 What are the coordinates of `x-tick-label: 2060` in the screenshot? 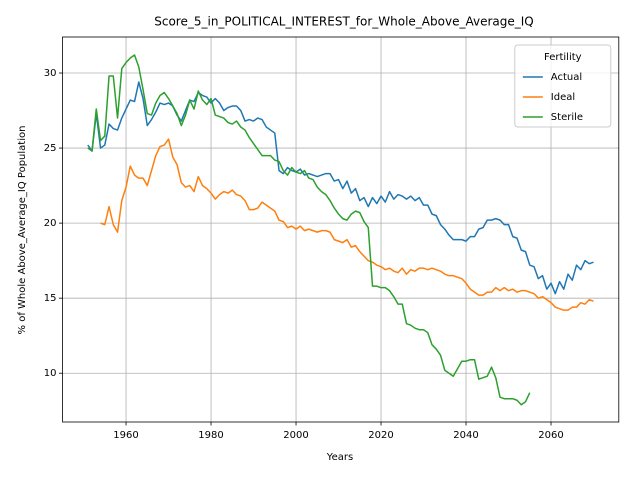 It's located at (550, 435).